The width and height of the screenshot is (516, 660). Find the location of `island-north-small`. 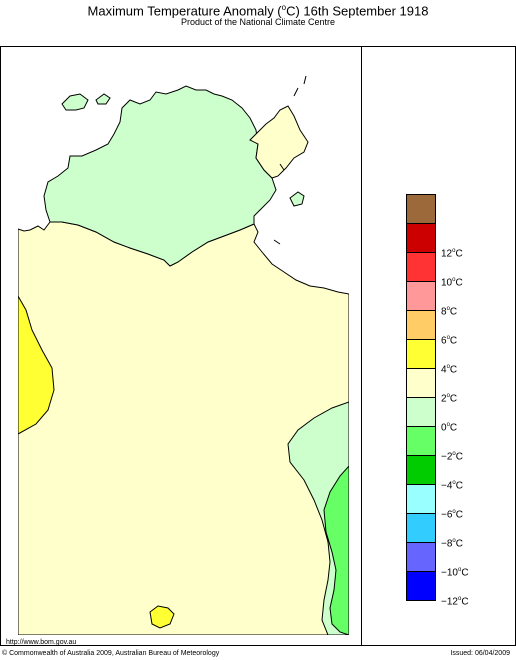

island-north-small is located at coordinates (103, 99).